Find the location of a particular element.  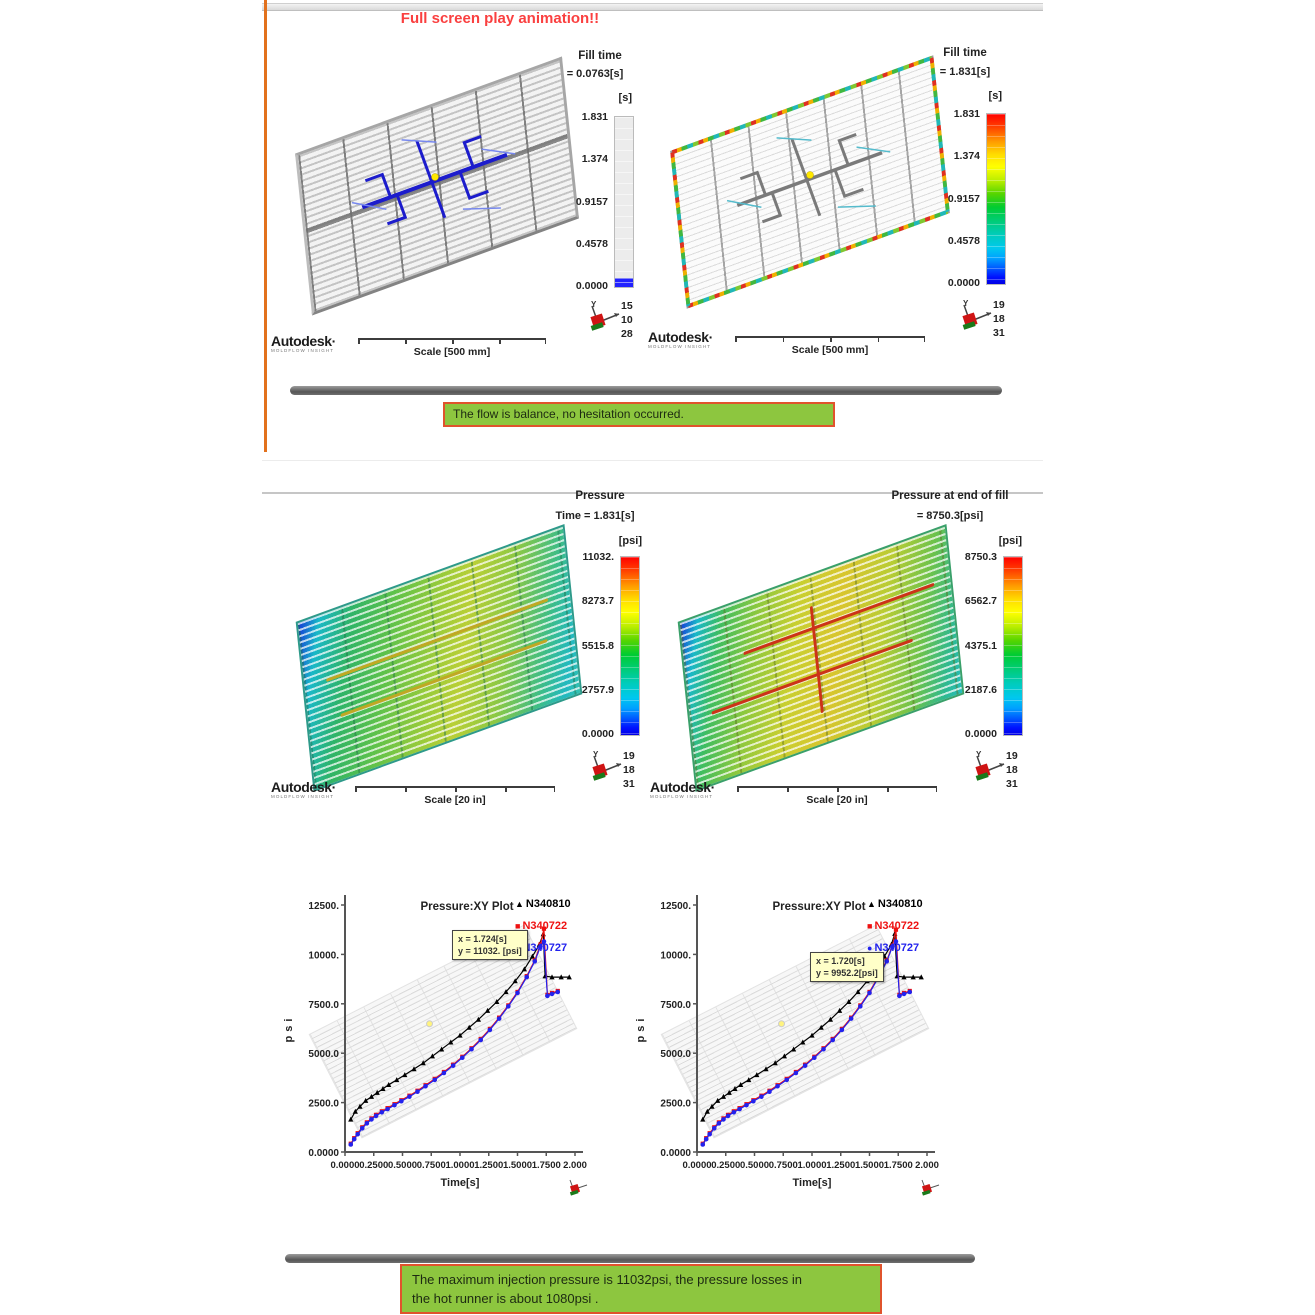

colorbar-tick: 6562.7 is located at coordinates (980, 601).